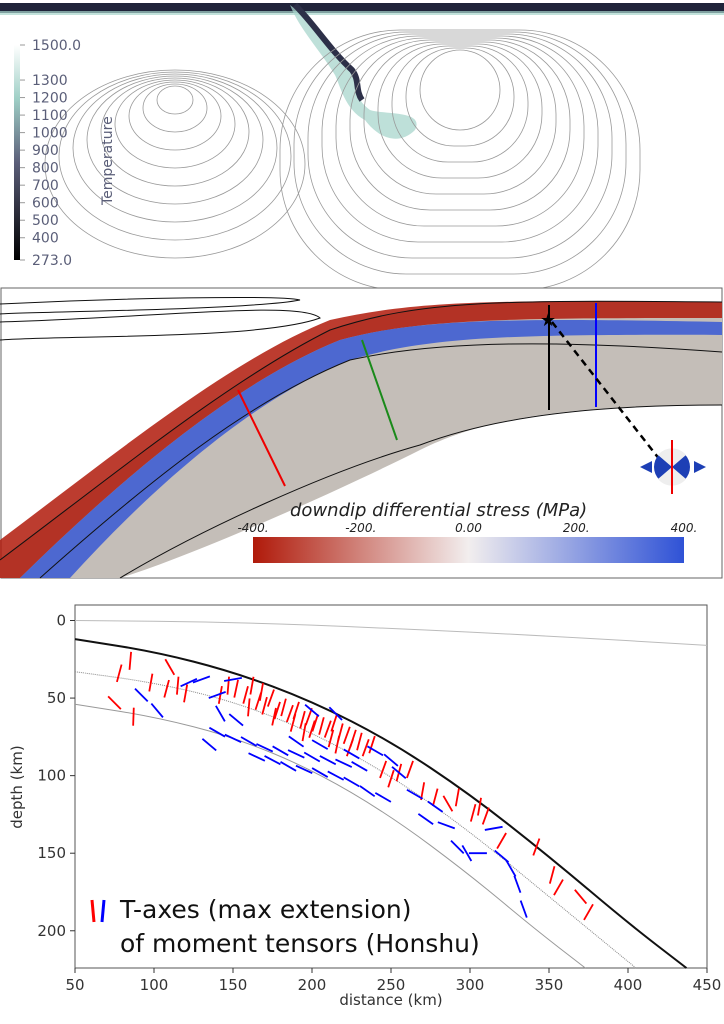  I want to click on x-tick-label: 400, so click(628, 985).